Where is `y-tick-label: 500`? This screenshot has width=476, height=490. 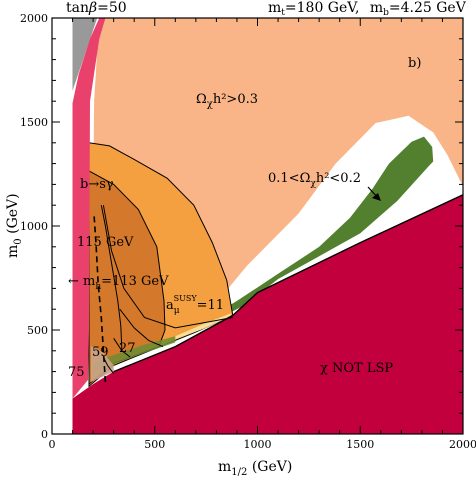 y-tick-label: 500 is located at coordinates (37, 330).